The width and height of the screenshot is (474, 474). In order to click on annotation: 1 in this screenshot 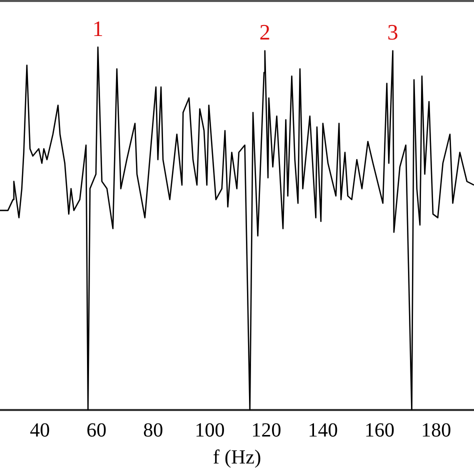, I will do `click(98, 28)`.